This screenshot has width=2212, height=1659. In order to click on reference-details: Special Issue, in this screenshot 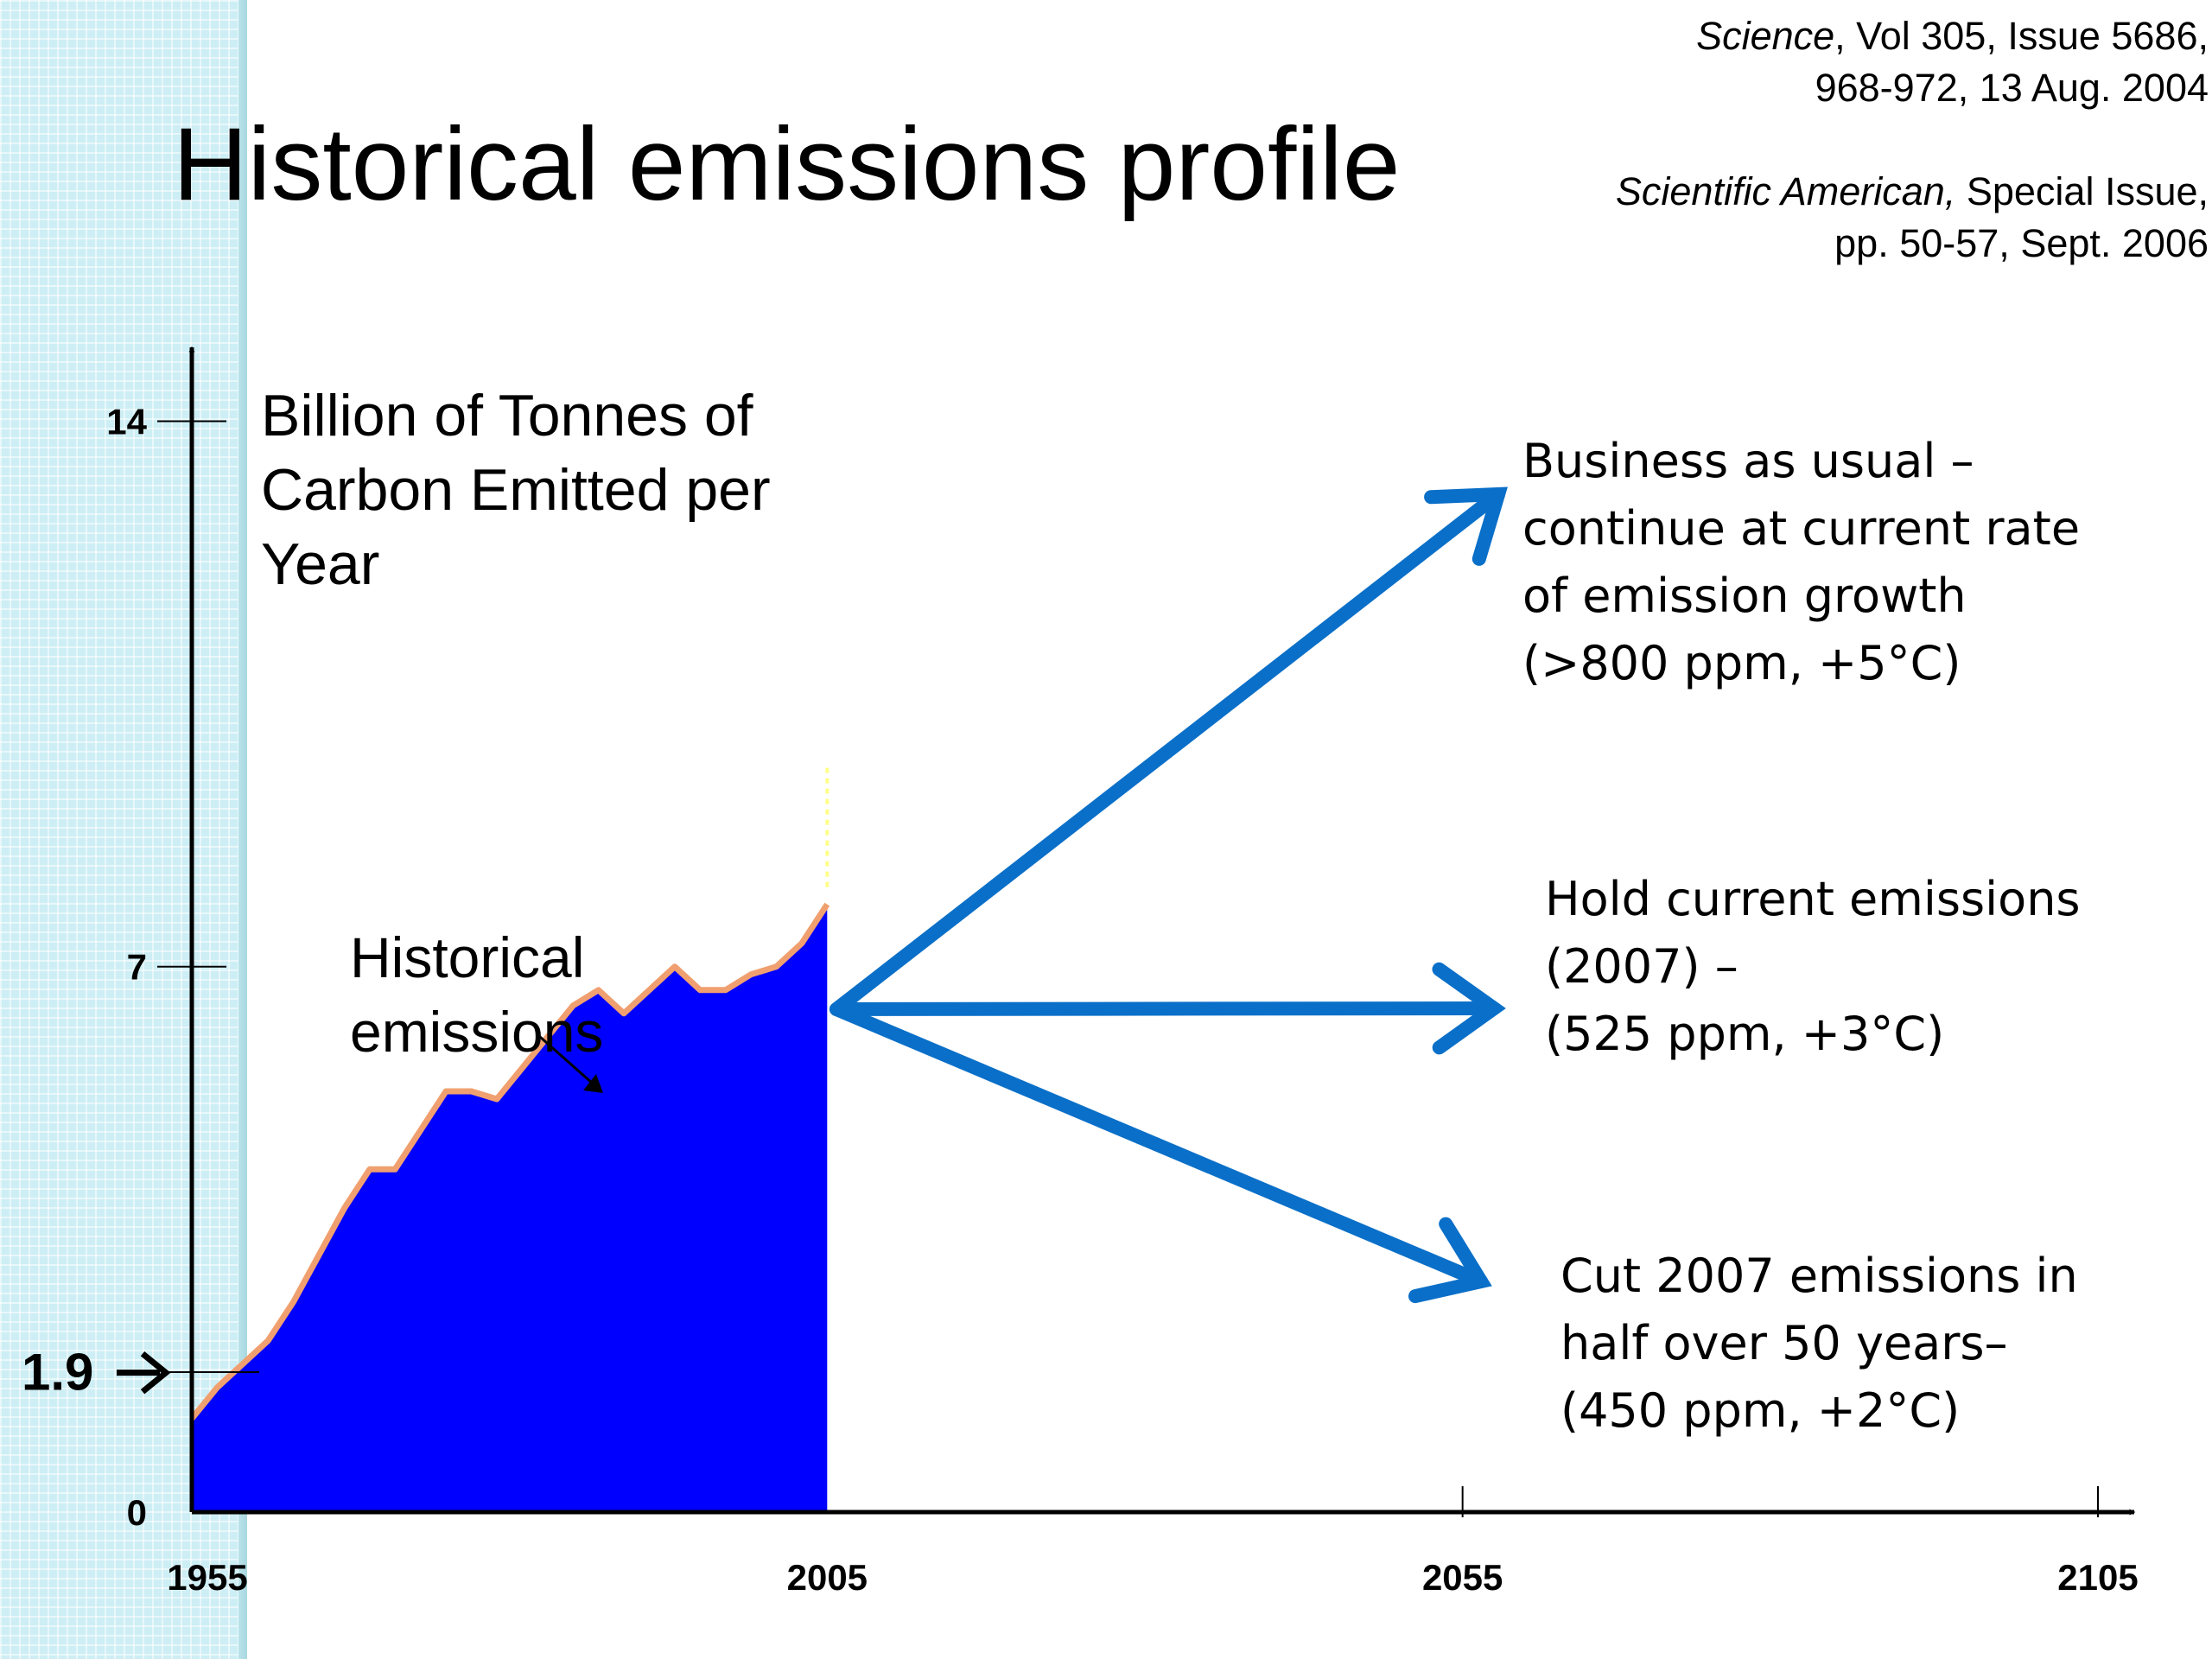, I will do `click(2082, 191)`.